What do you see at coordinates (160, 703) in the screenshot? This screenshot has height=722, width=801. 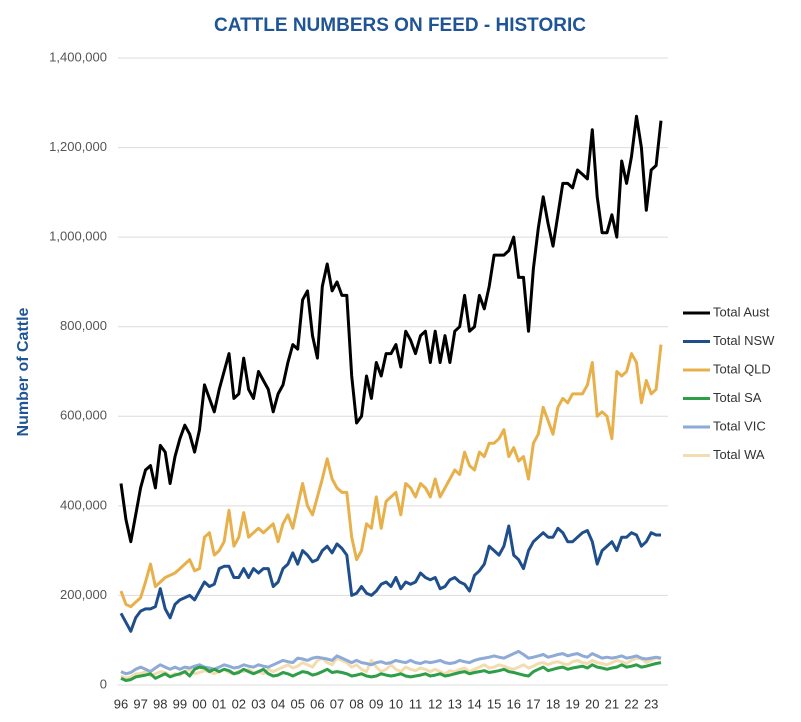 I see `x-tick-label: 98` at bounding box center [160, 703].